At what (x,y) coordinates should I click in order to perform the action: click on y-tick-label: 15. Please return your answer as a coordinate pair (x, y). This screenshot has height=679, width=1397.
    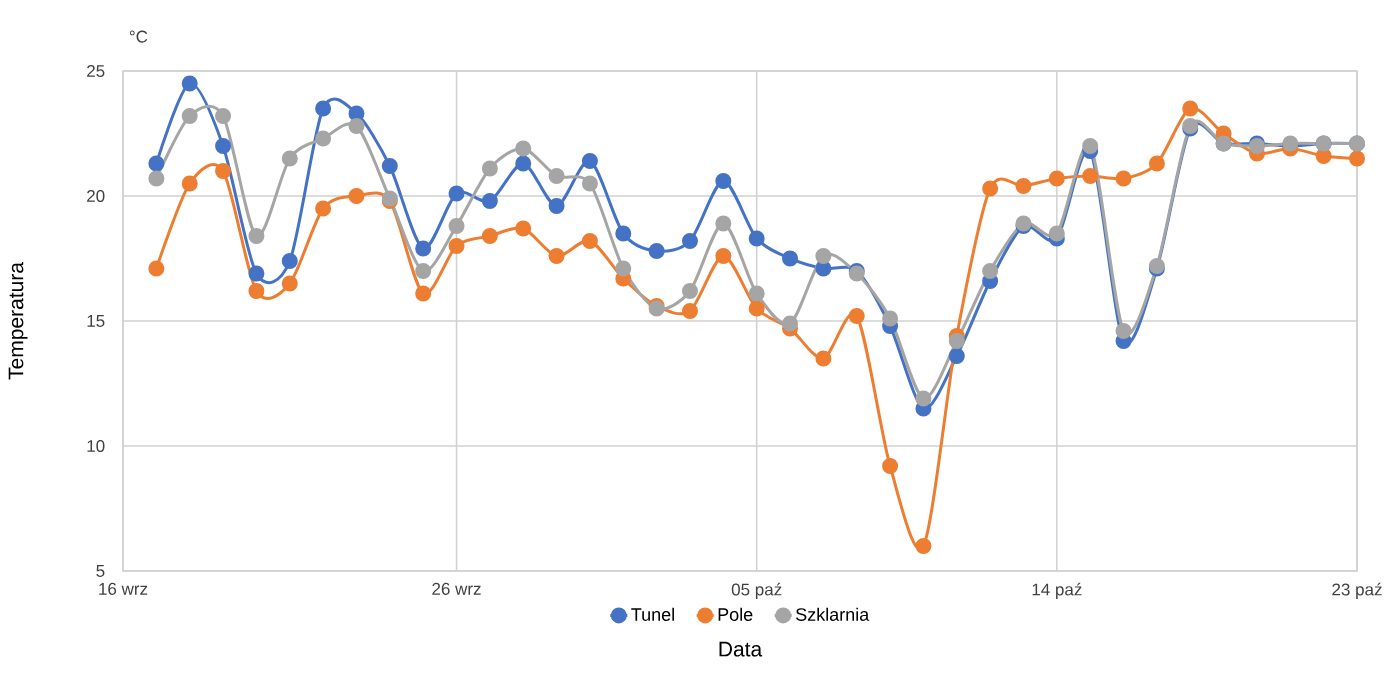
    Looking at the image, I should click on (96, 321).